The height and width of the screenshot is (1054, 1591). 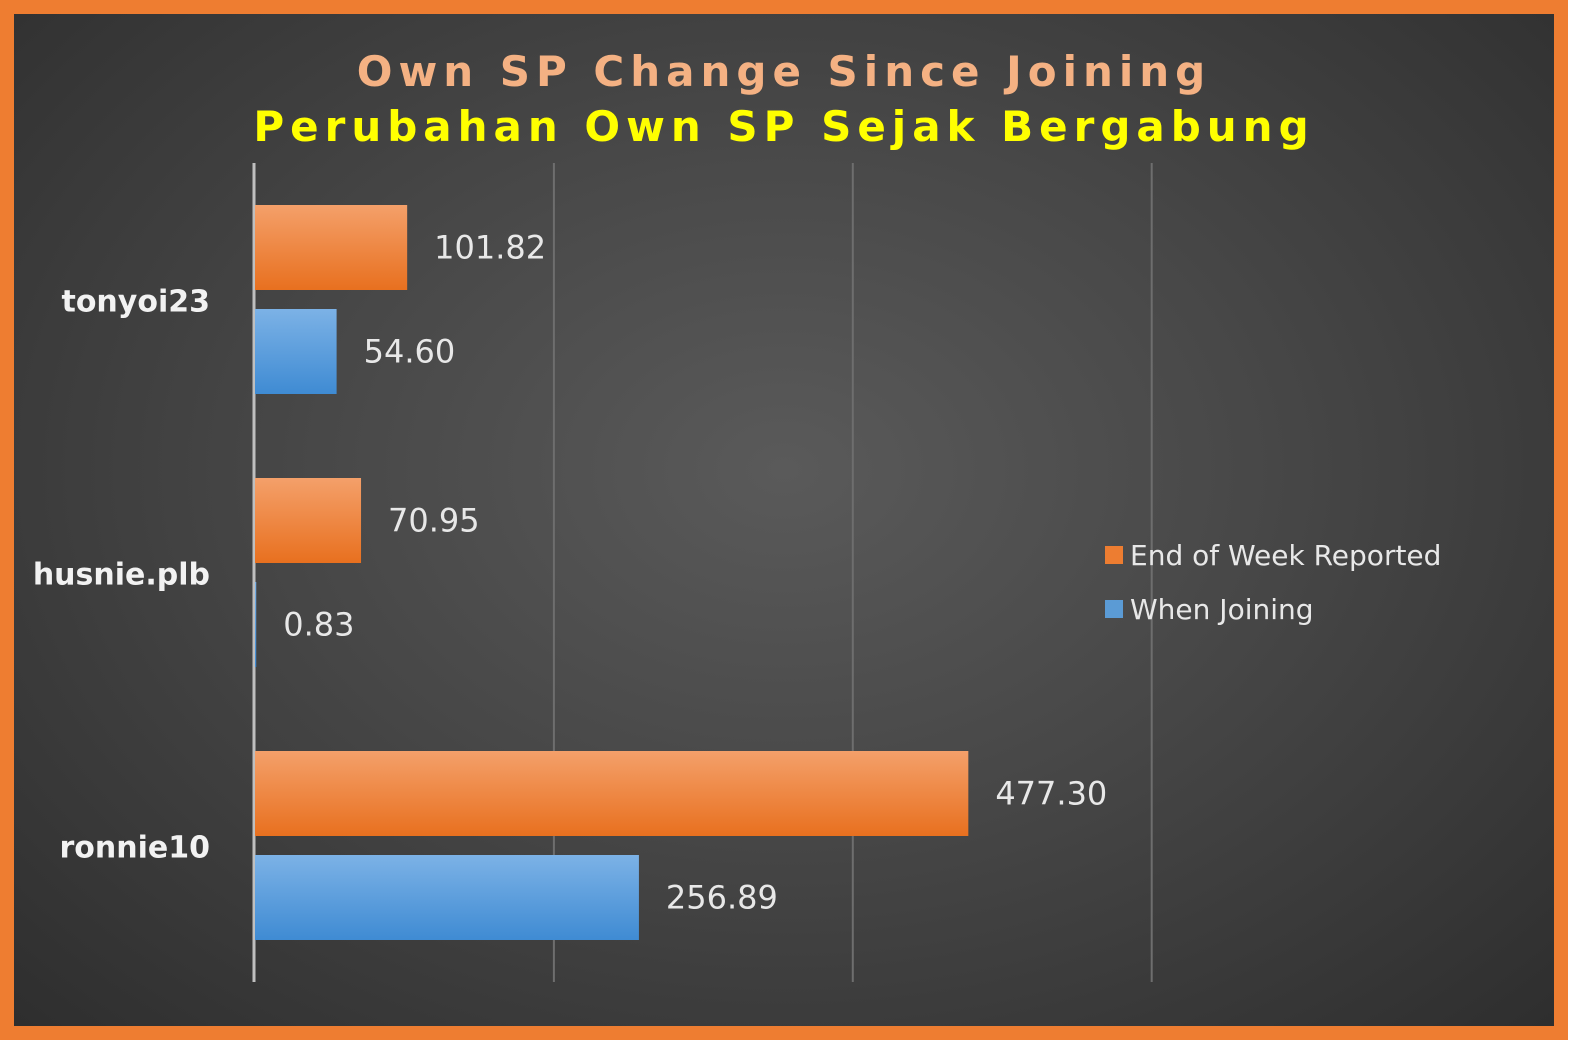 What do you see at coordinates (331, 247) in the screenshot?
I see `bar-end-of-week-reported-tonyoi23` at bounding box center [331, 247].